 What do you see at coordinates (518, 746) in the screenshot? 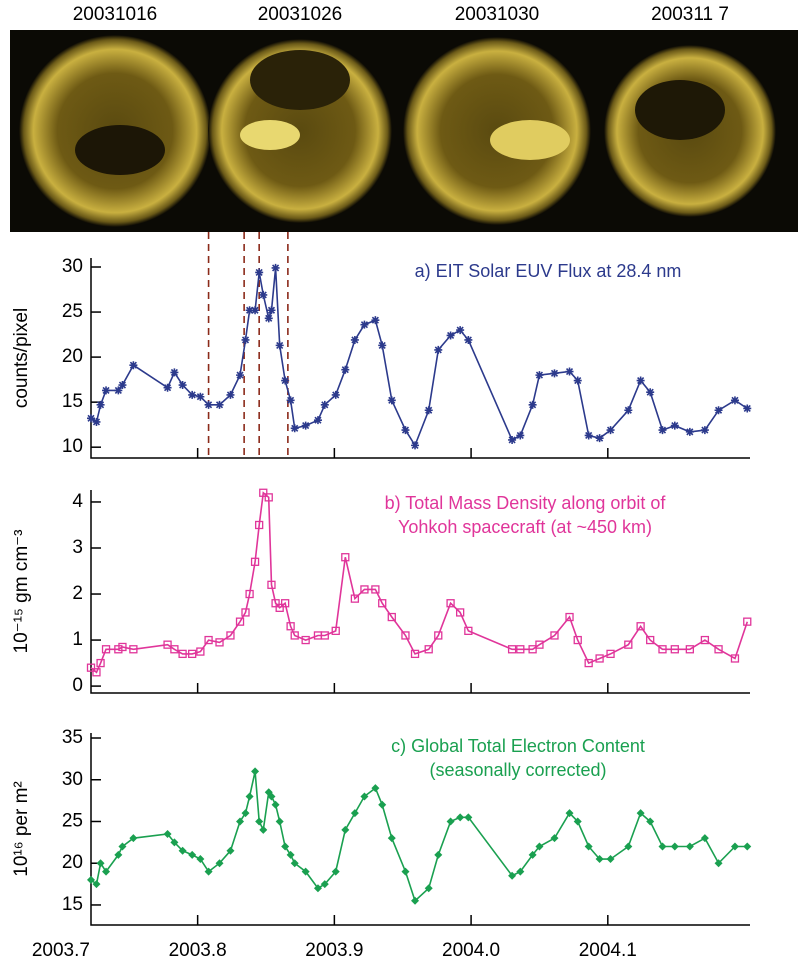
I see `chart-title: c) Global Total Electron Content` at bounding box center [518, 746].